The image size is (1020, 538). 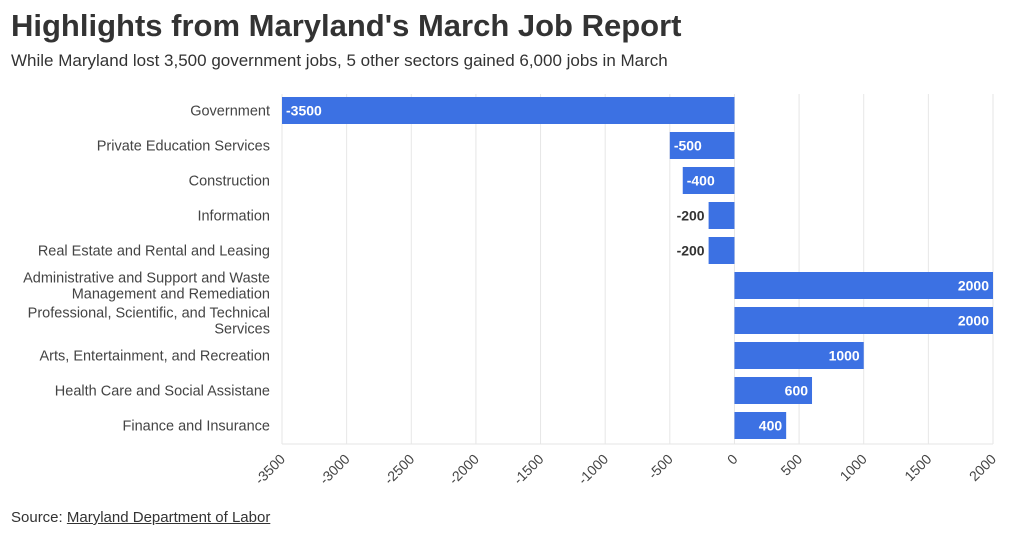 What do you see at coordinates (797, 391) in the screenshot?
I see `data-label: 600` at bounding box center [797, 391].